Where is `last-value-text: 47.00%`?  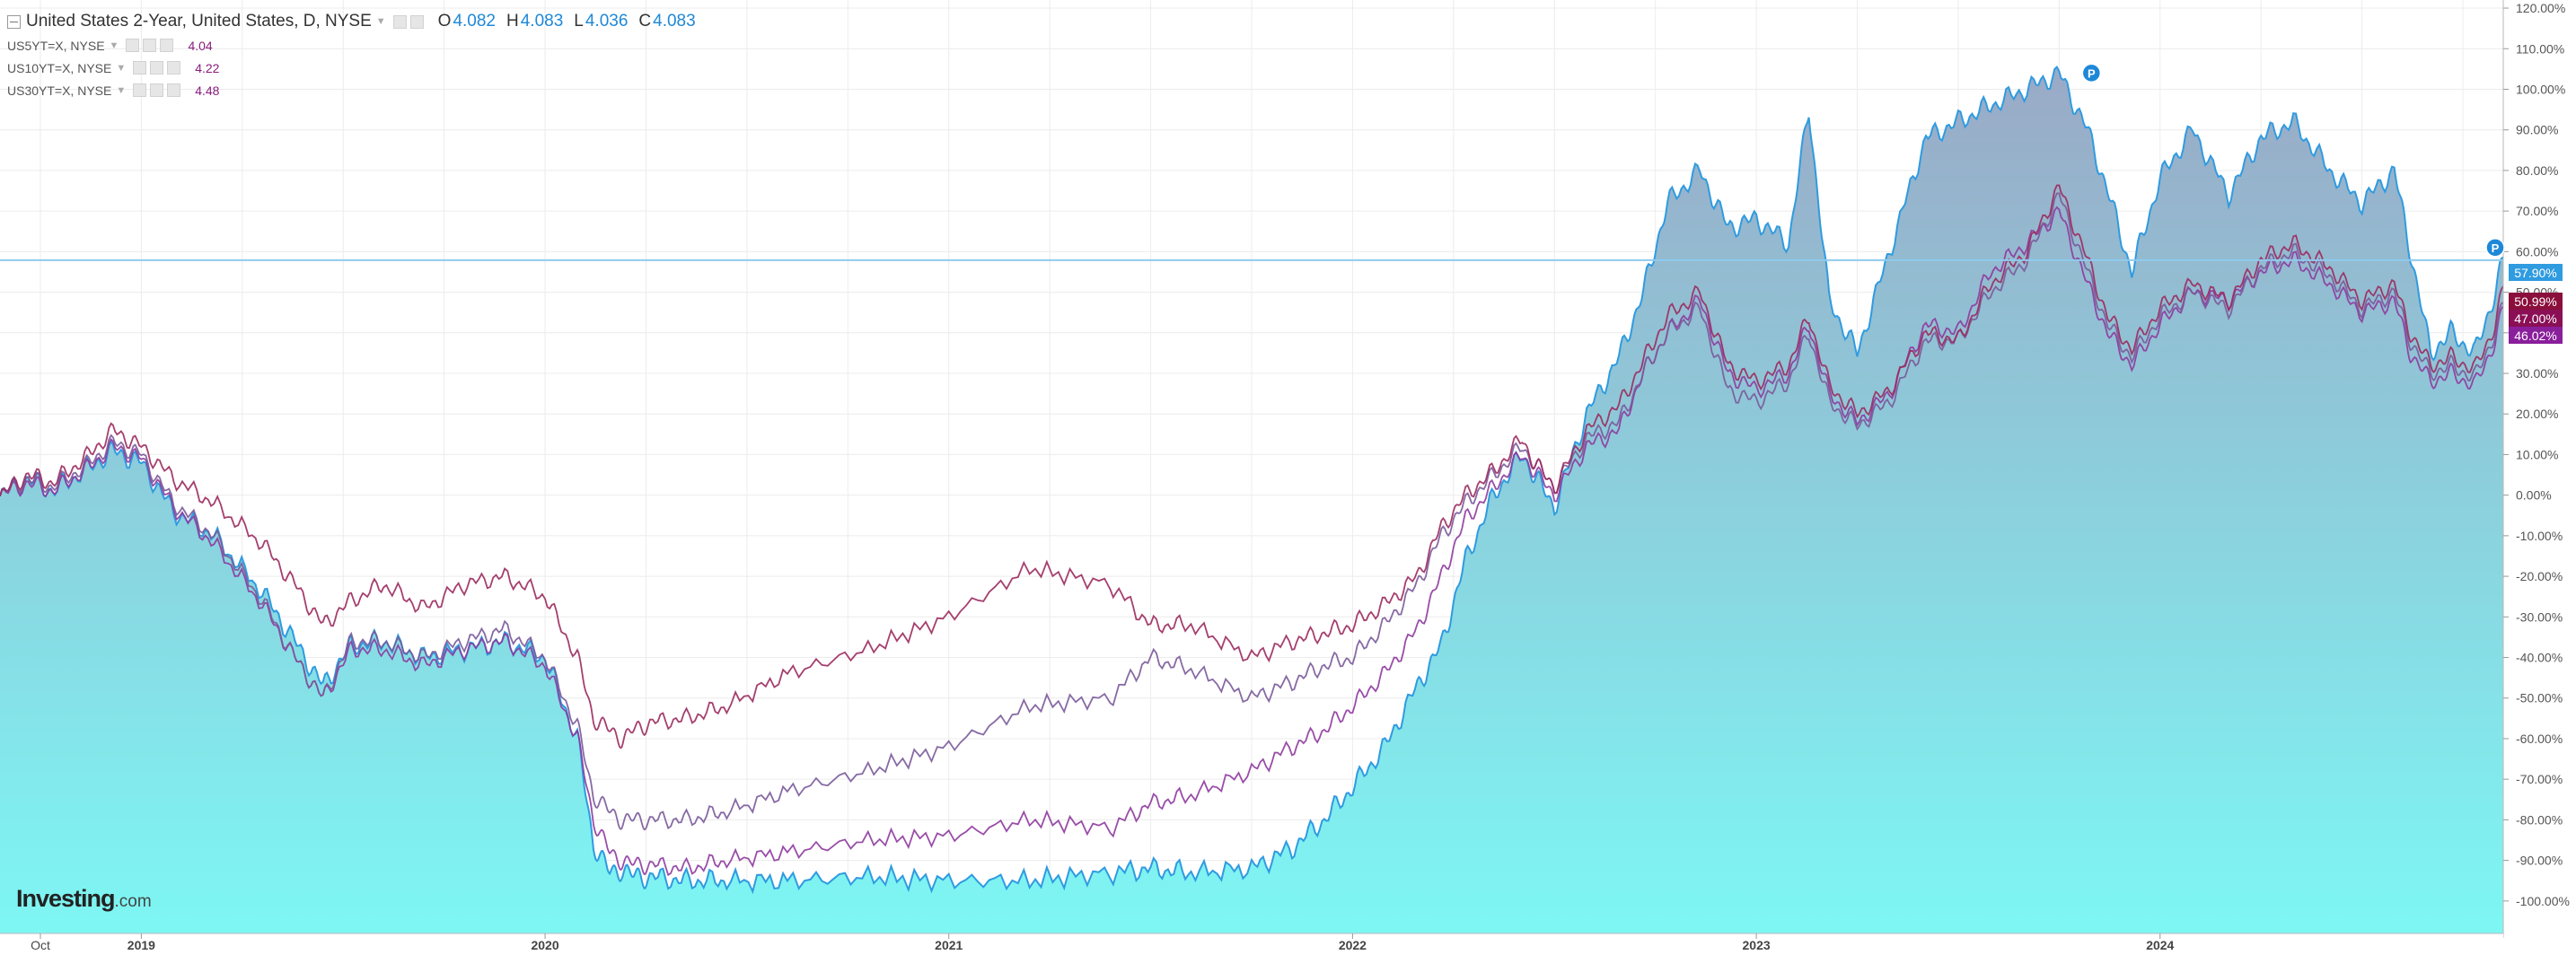
last-value-text: 47.00% is located at coordinates (2535, 318).